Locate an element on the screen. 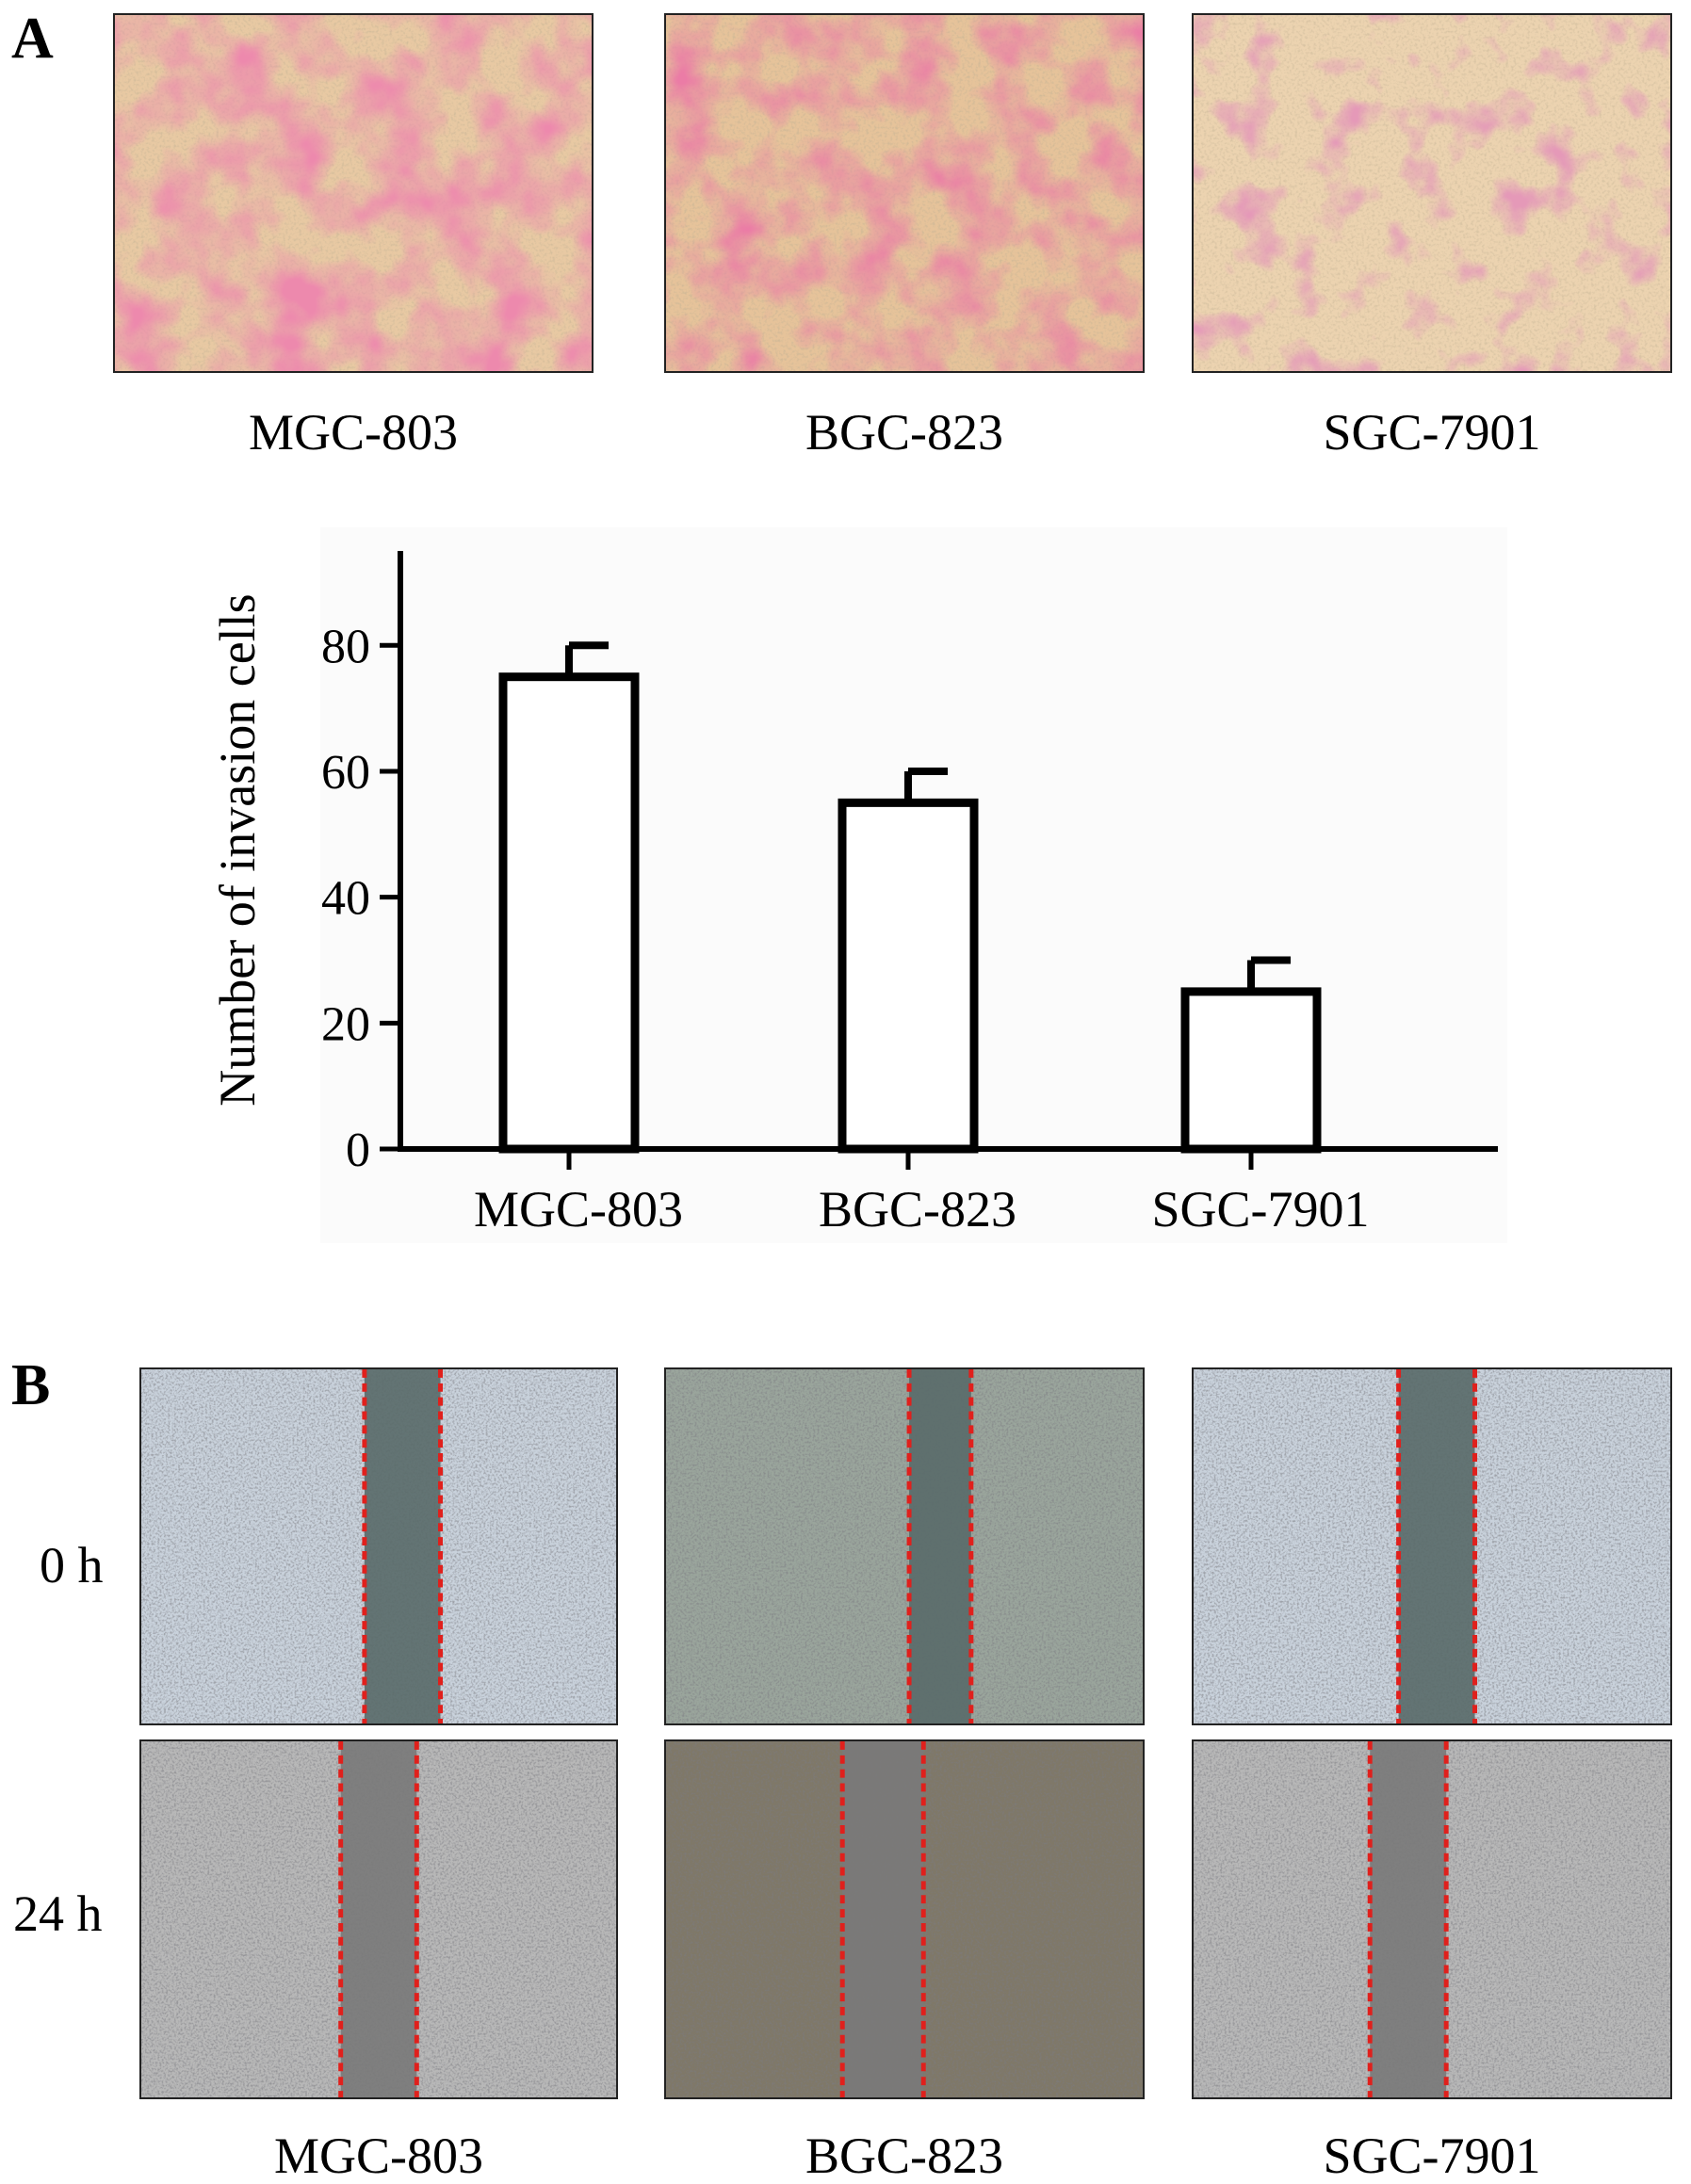  y-tick-label: 40 is located at coordinates (345, 899).